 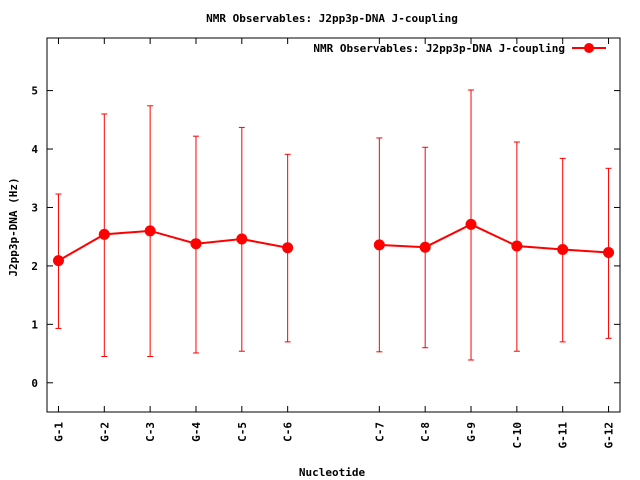 What do you see at coordinates (288, 432) in the screenshot?
I see `x-tick-label: C-6` at bounding box center [288, 432].